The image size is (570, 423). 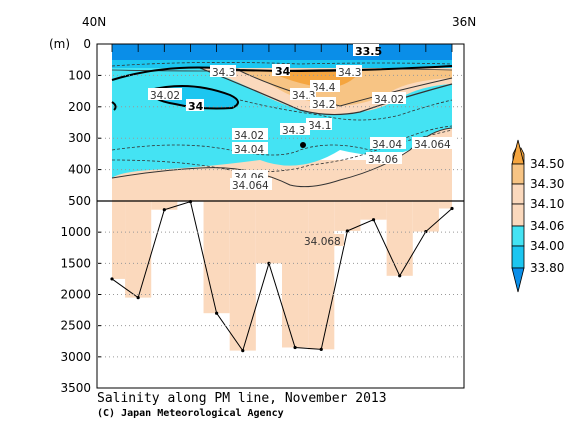 What do you see at coordinates (537, 216) in the screenshot?
I see `colorbar: 34.50 34.30 34.10 34.06 34.00 33.80` at bounding box center [537, 216].